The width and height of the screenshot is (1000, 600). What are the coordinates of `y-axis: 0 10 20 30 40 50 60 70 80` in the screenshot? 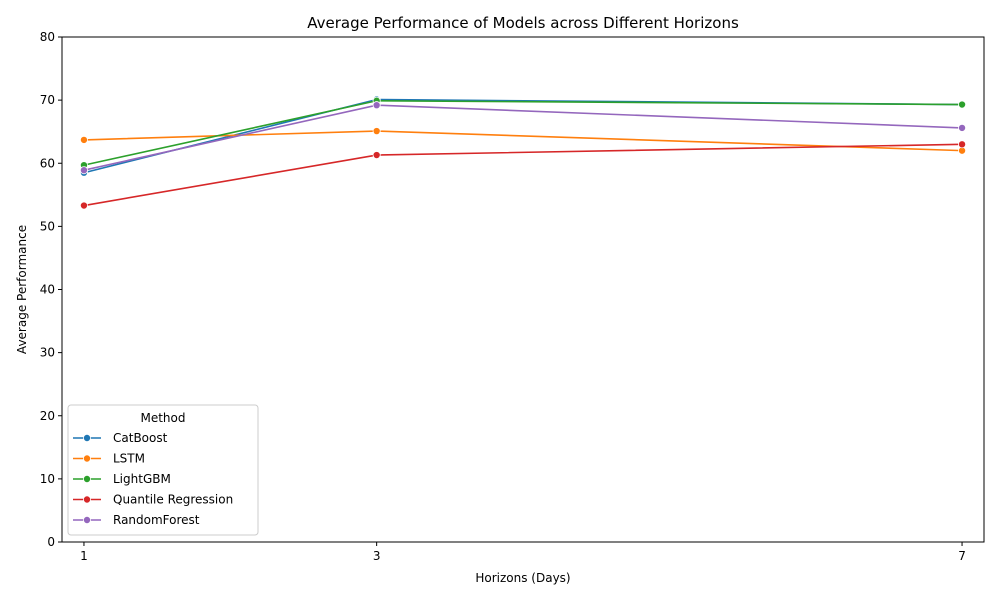 It's located at (51, 289).